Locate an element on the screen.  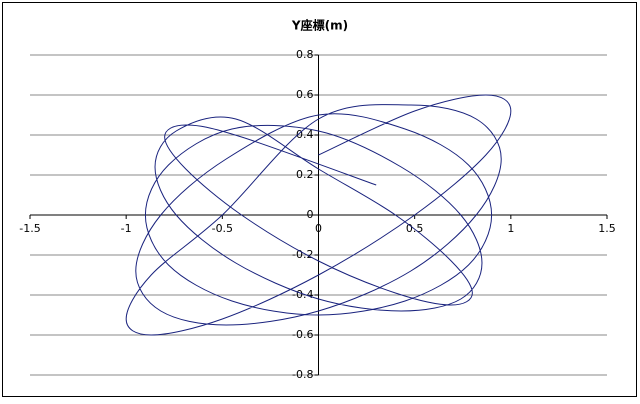
x-tick-label: -1.5 is located at coordinates (29, 228).